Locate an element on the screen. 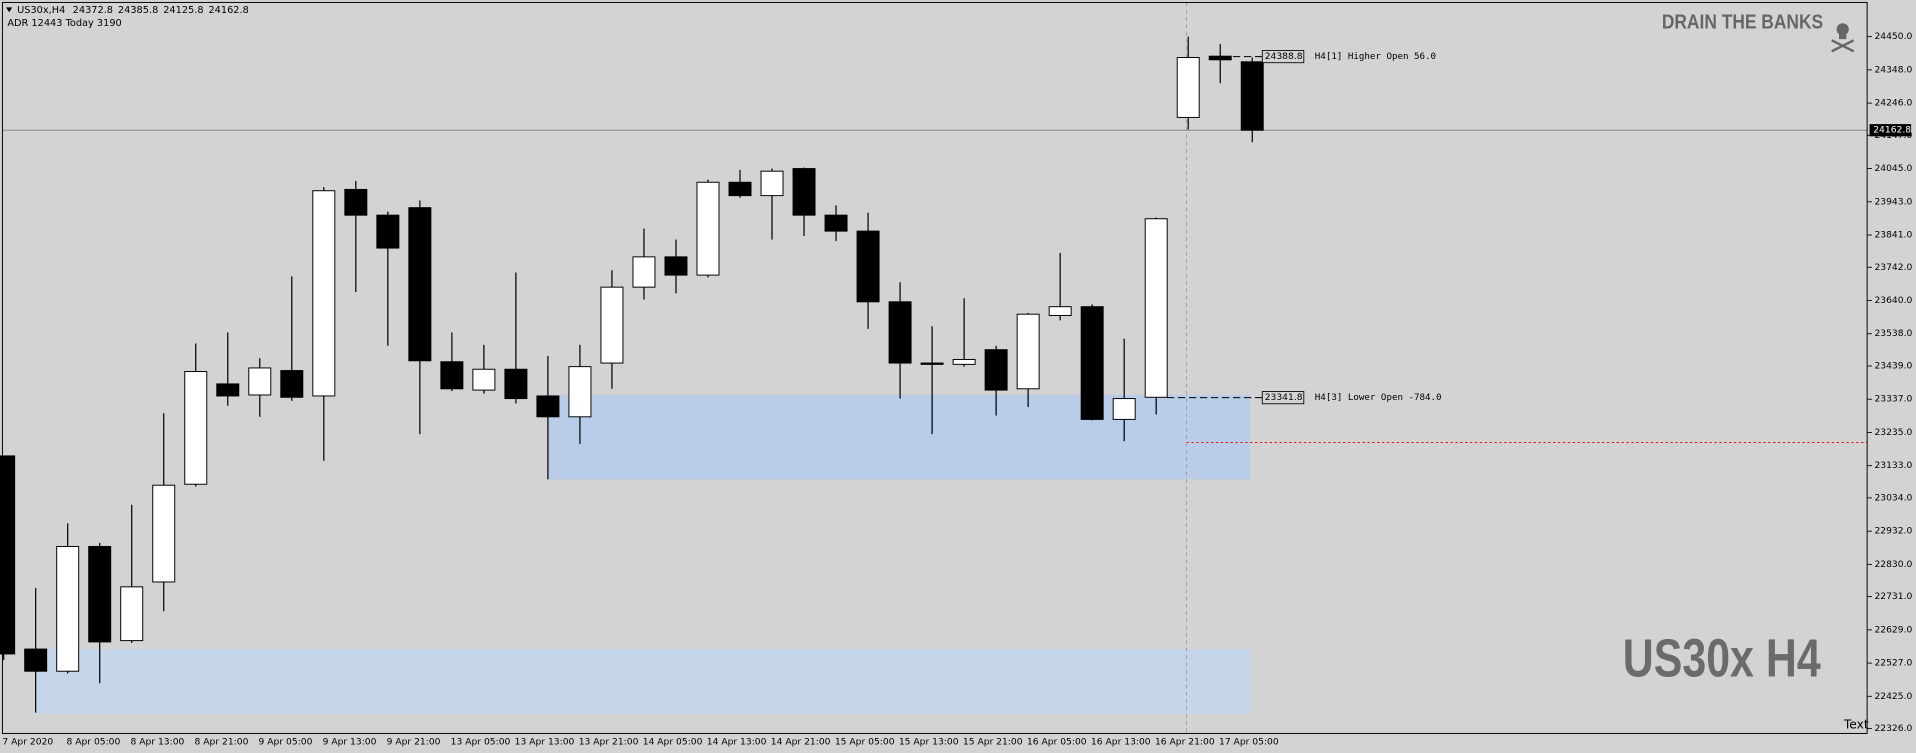 The image size is (1916, 753). y-tick-label: 23841.0 is located at coordinates (1893, 235).